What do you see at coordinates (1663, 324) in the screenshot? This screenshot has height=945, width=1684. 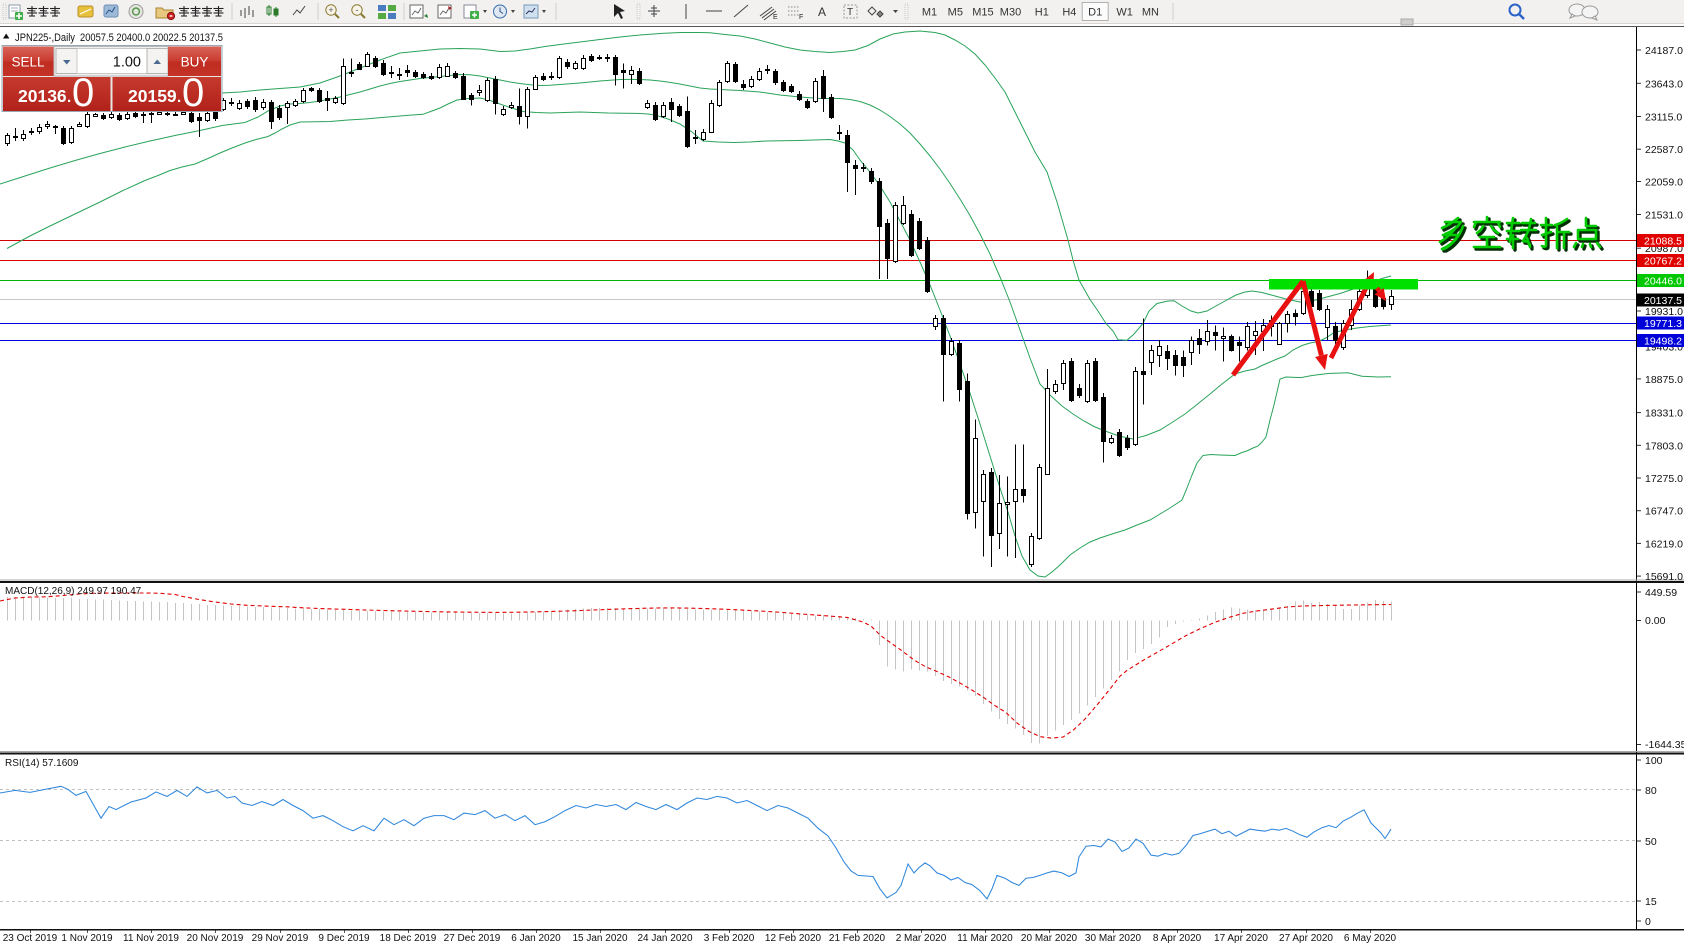 I see `svg-text: 19771.3` at bounding box center [1663, 324].